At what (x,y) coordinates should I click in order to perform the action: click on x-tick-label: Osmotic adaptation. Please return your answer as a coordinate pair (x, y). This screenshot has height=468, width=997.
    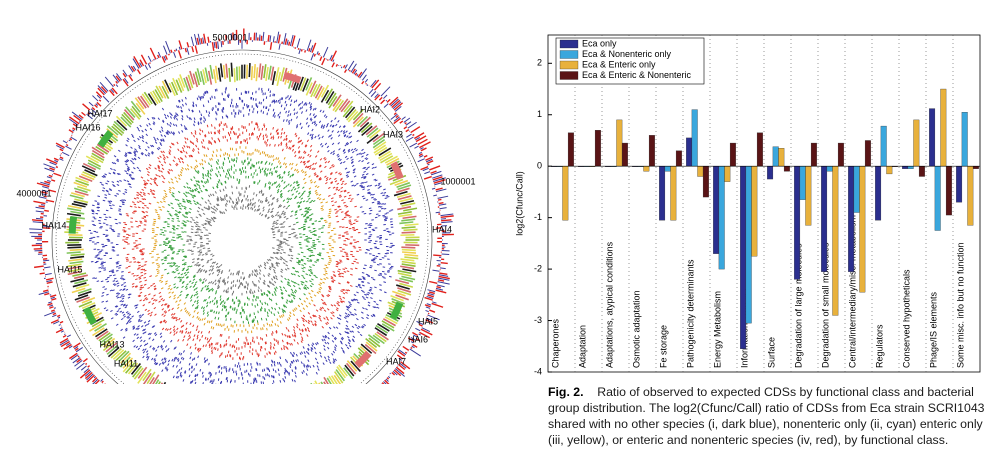
    Looking at the image, I should click on (636, 329).